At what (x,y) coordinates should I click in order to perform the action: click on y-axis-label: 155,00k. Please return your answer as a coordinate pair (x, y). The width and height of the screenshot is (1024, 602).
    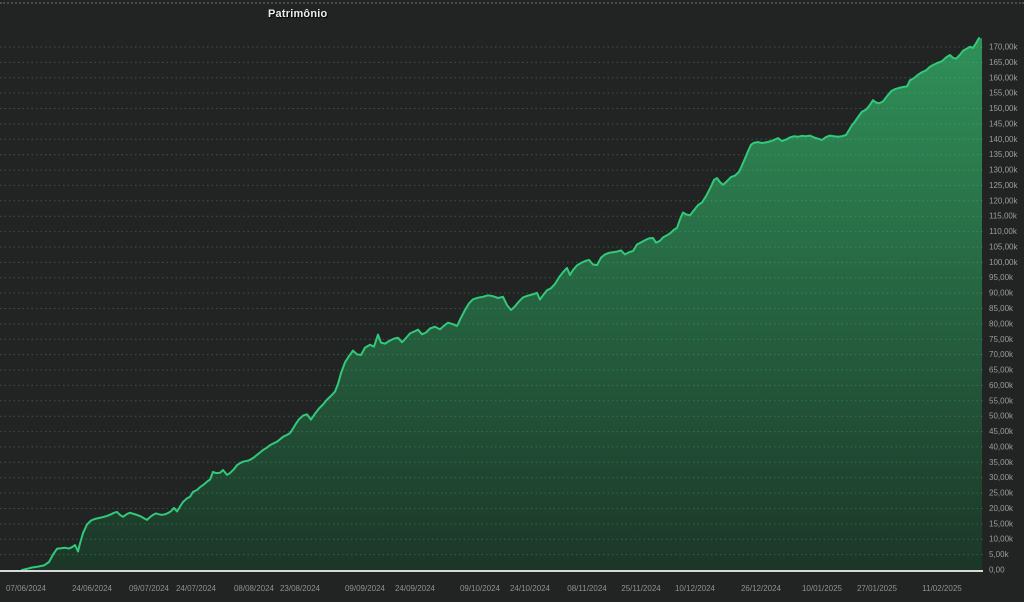
    Looking at the image, I should click on (1003, 93).